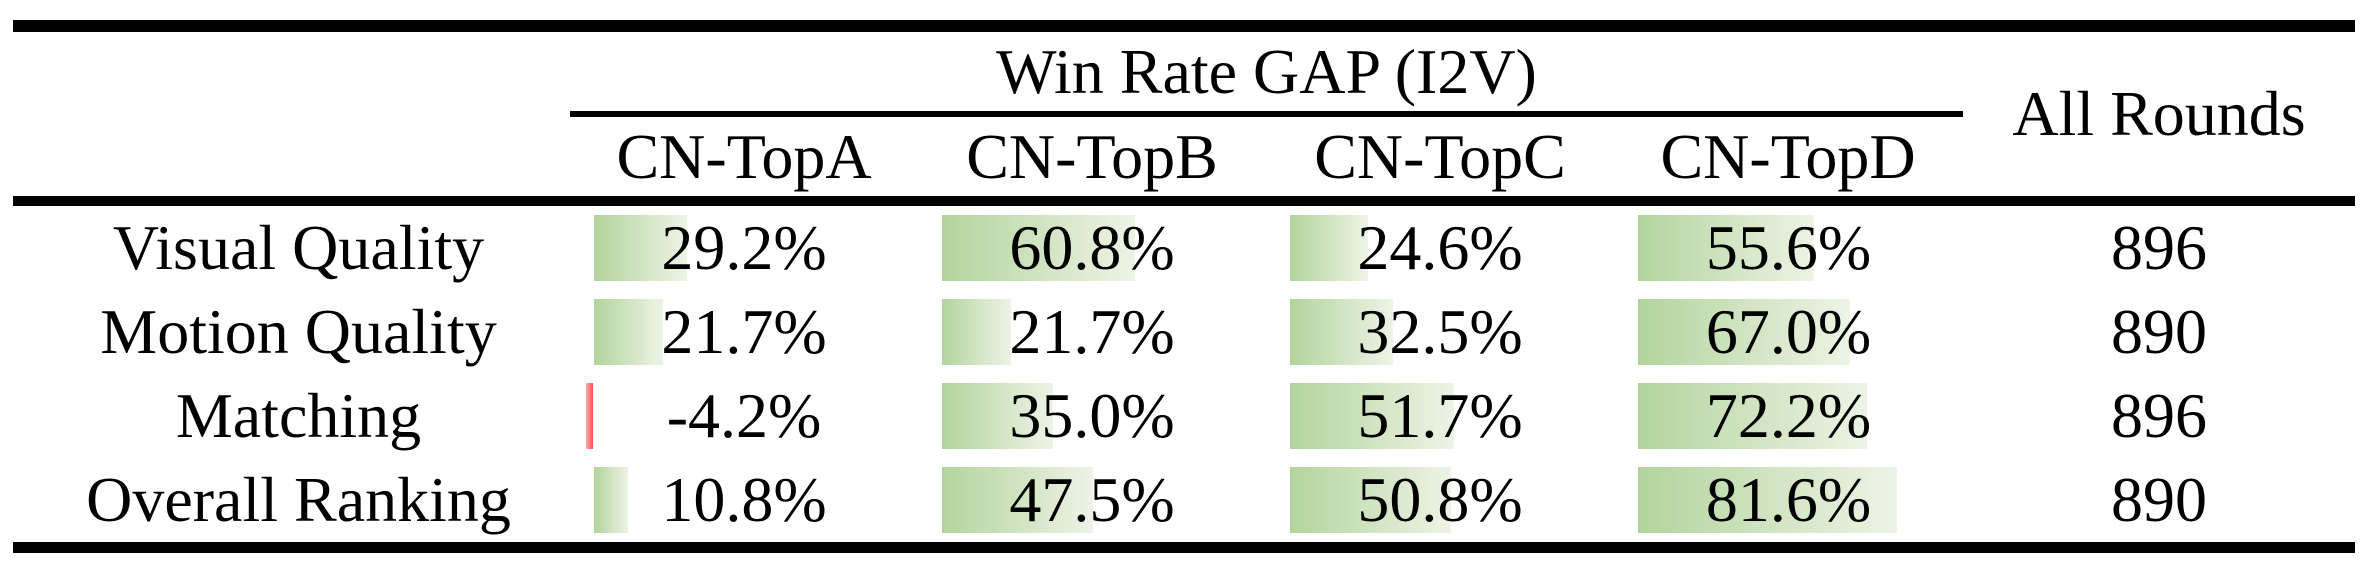  I want to click on header-body-separator-rule, so click(1184, 201).